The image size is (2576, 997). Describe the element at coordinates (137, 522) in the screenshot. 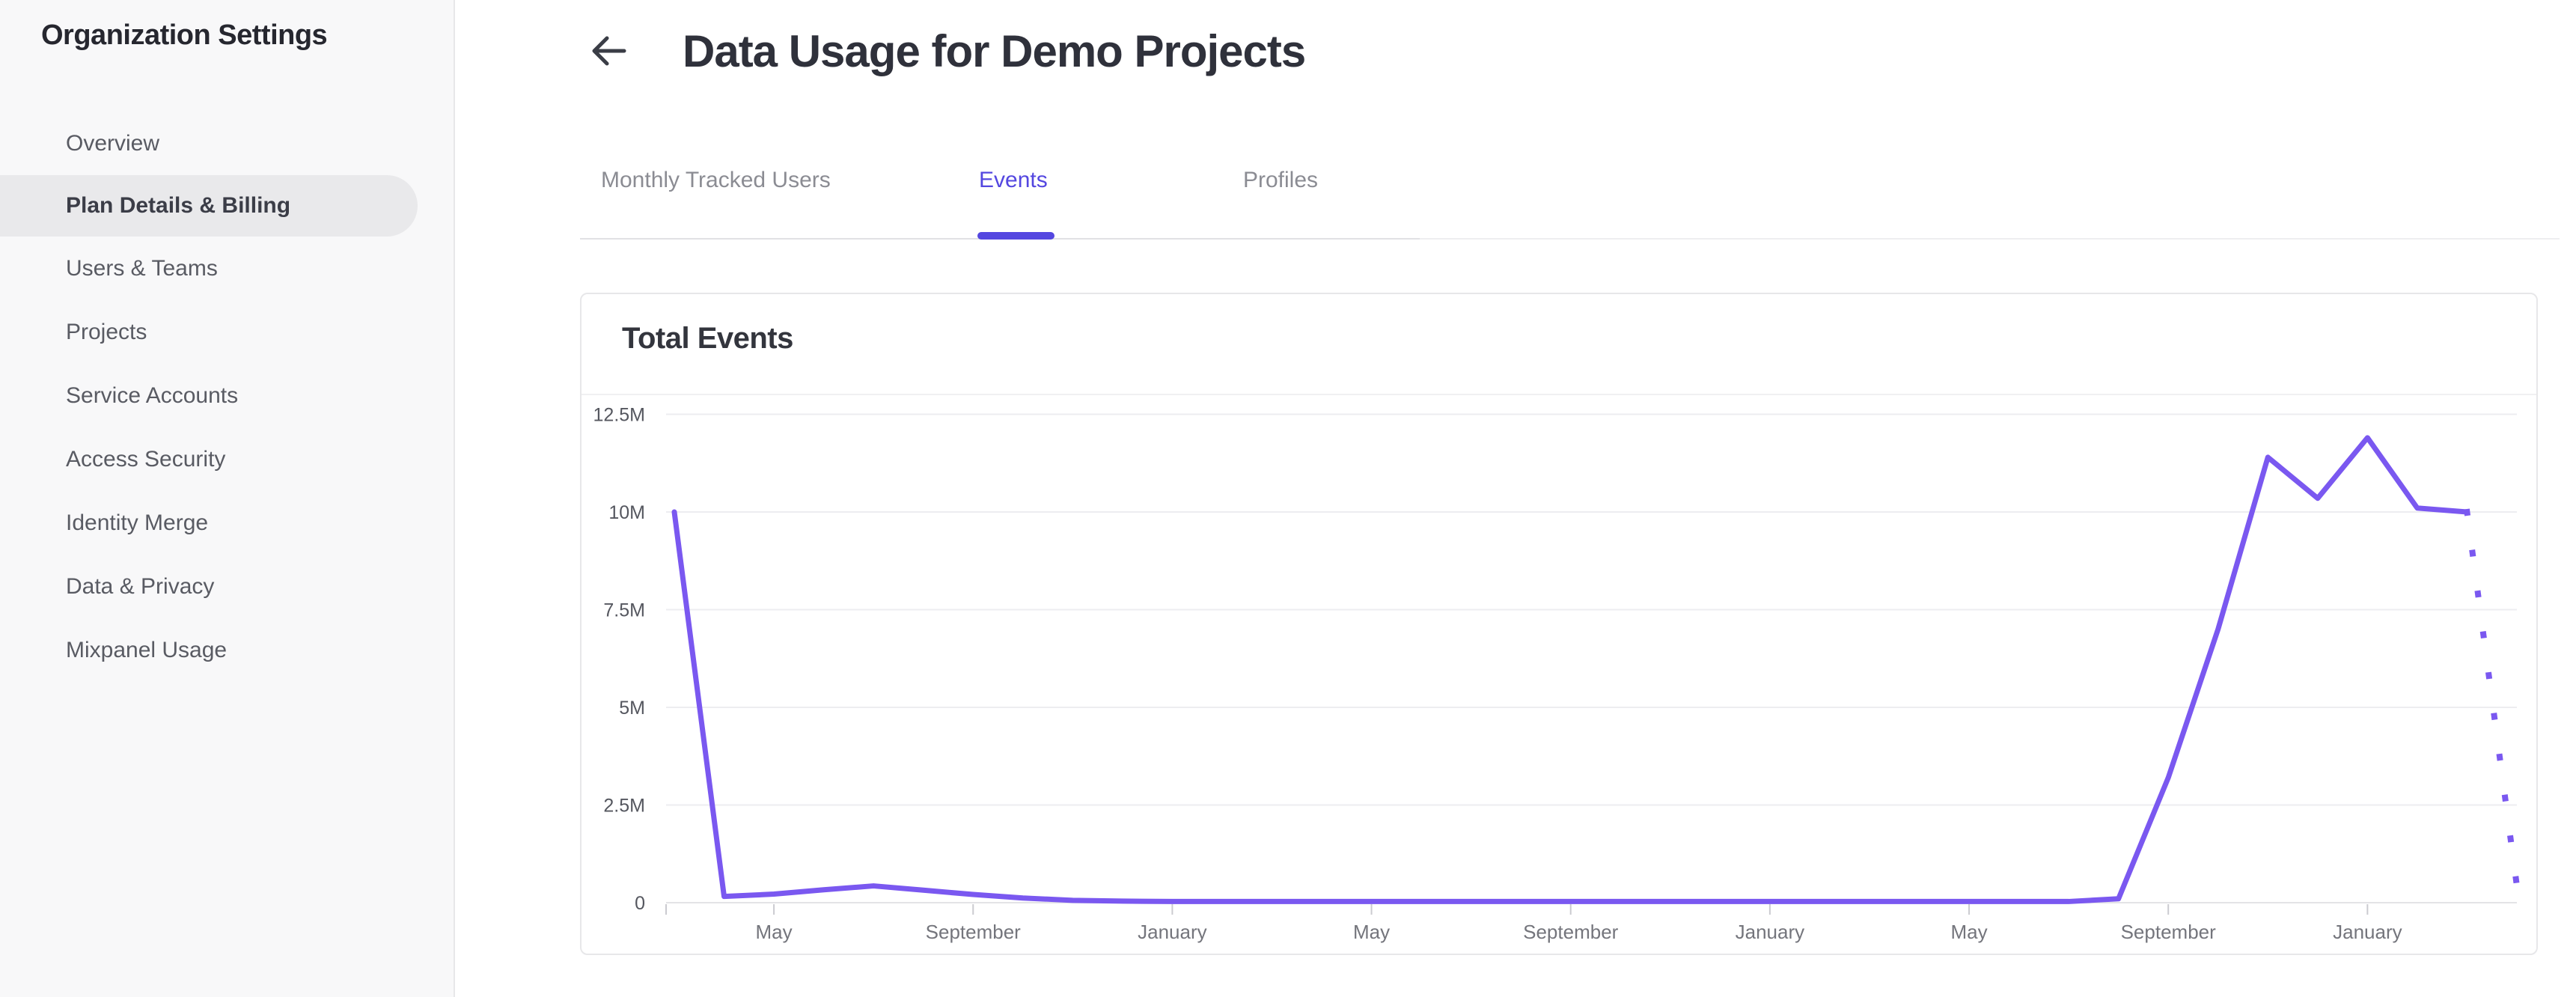

I see `sidebar-item-identity-merge: Identity Merge` at that location.